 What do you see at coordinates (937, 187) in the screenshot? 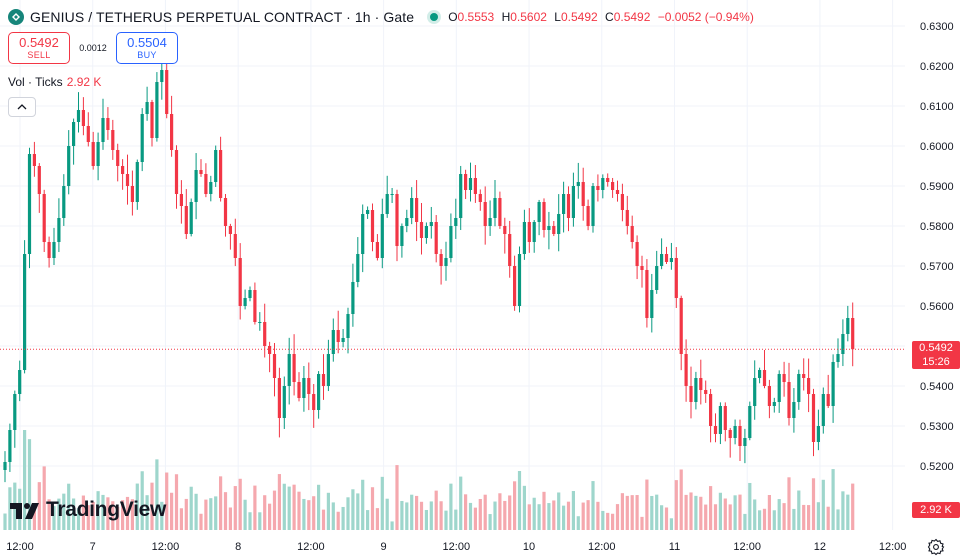
I see `price-tick-label: 0.5900` at bounding box center [937, 187].